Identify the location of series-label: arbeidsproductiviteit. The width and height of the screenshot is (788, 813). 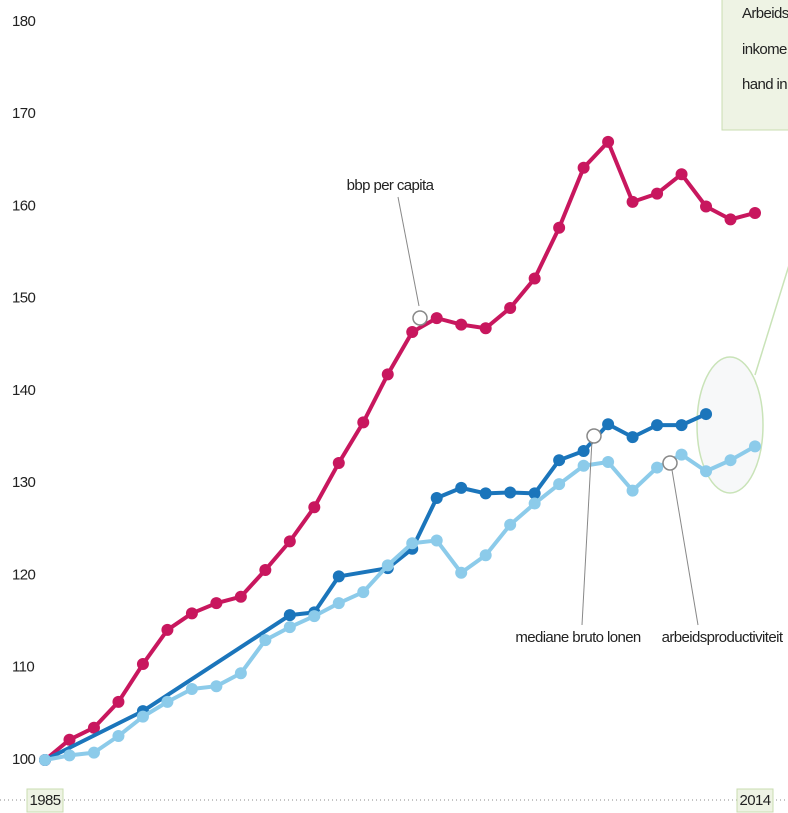
(723, 637).